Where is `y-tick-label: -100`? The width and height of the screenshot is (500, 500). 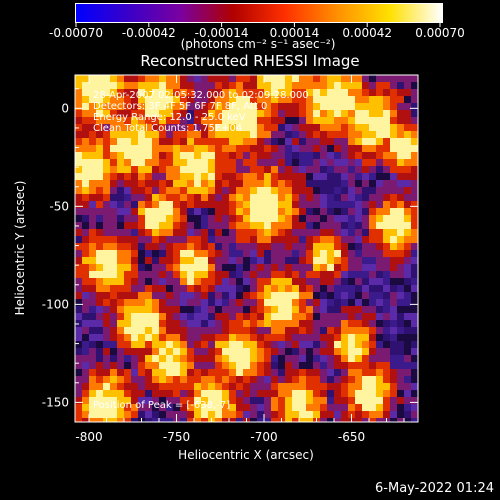 y-tick-label: -100 is located at coordinates (55, 304).